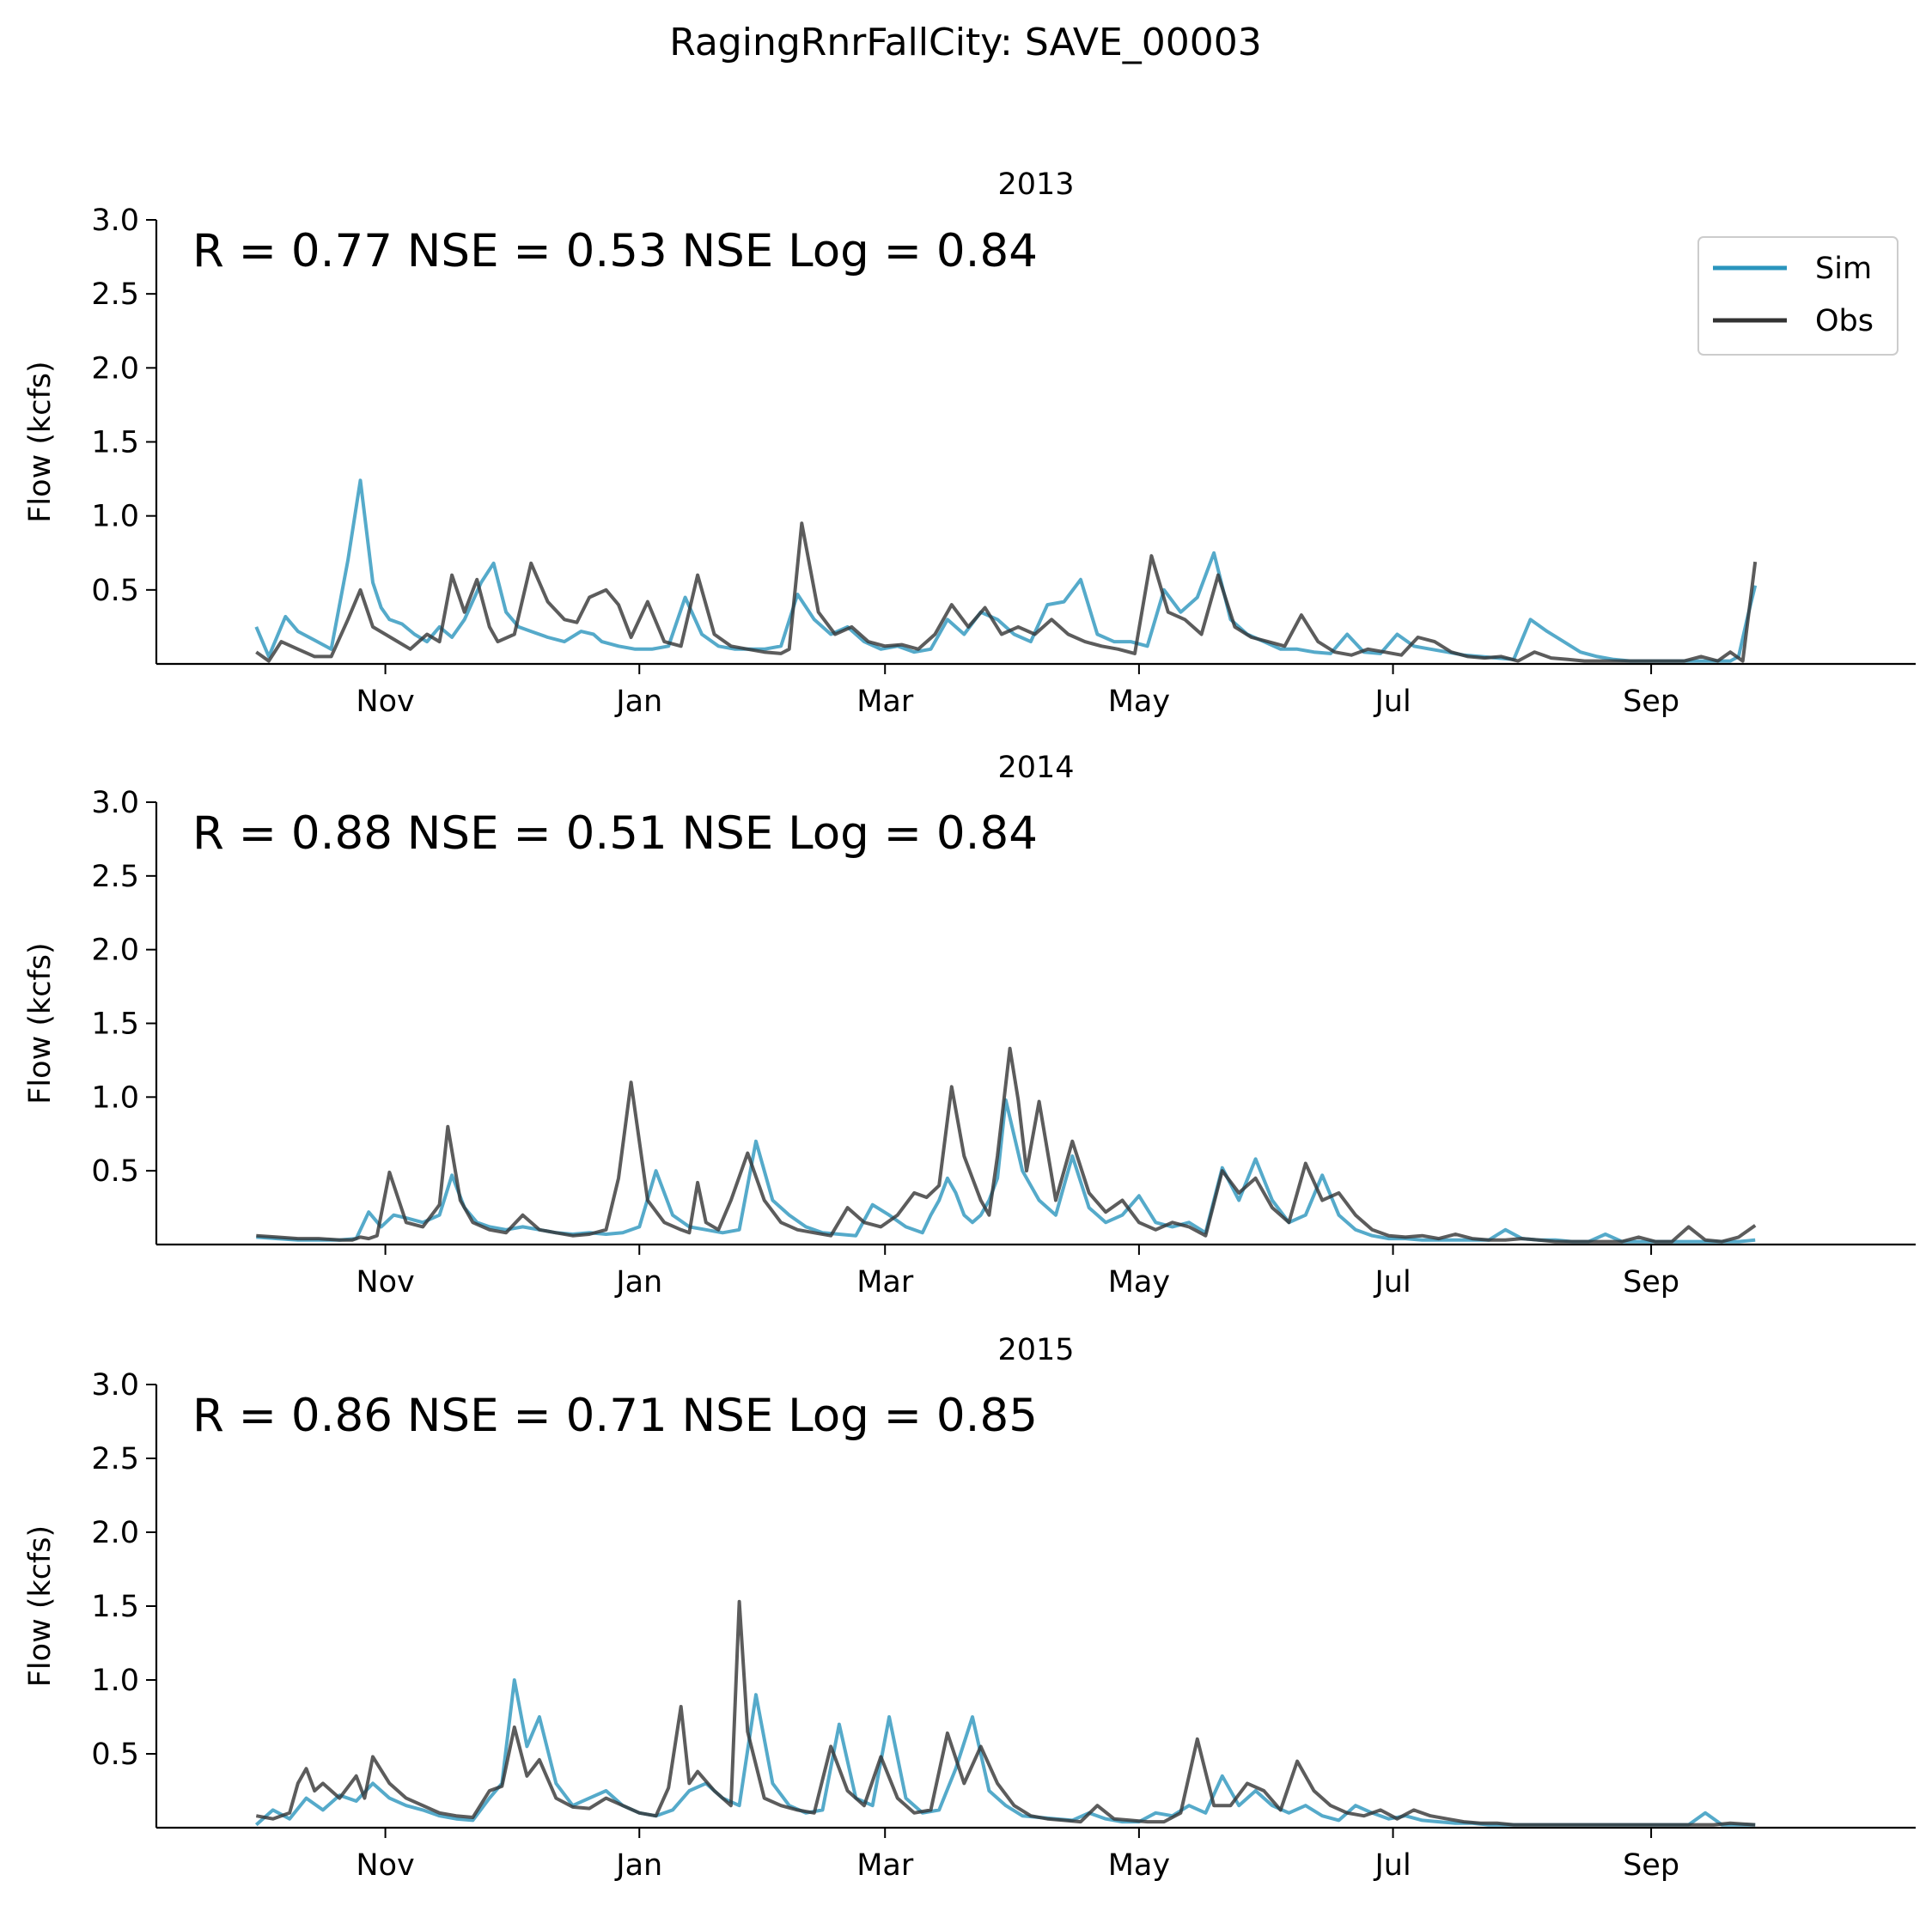 The width and height of the screenshot is (1932, 1905). Describe the element at coordinates (615, 251) in the screenshot. I see `stats-annotation: R = 0.77 NSE = 0.53 NSE Log = 0.84` at that location.